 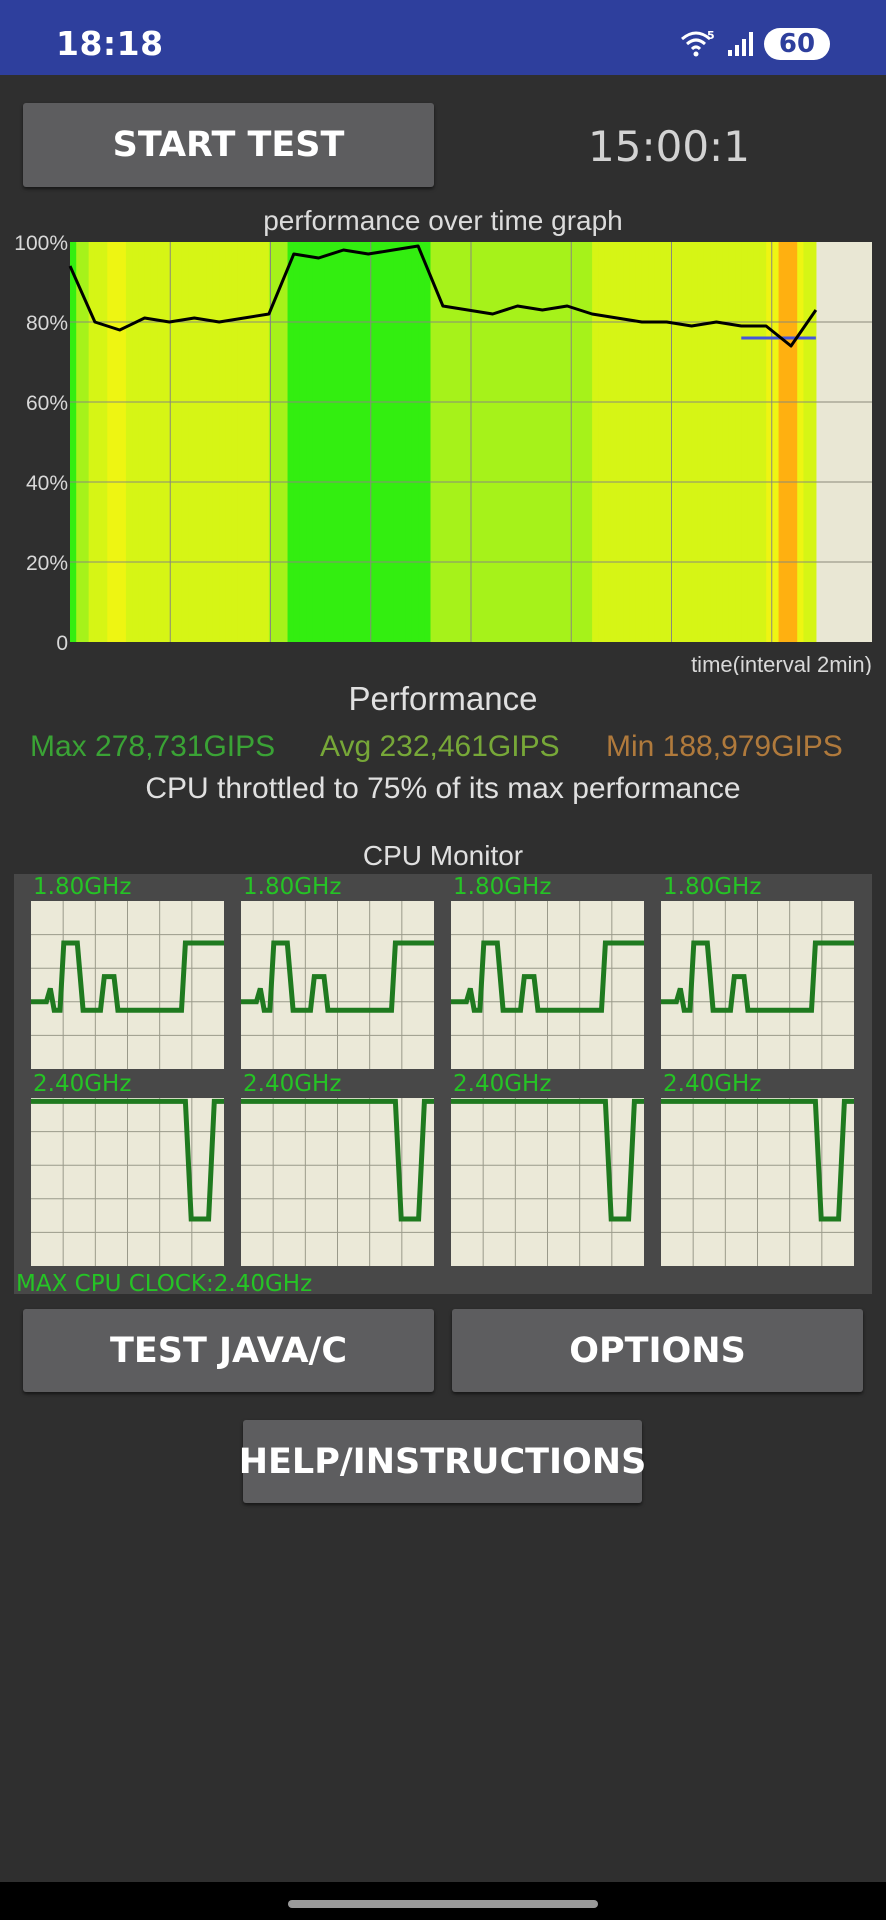 What do you see at coordinates (164, 1284) in the screenshot?
I see `max-cpu-clock: MAX CPU CLOCK:2.40GHz` at bounding box center [164, 1284].